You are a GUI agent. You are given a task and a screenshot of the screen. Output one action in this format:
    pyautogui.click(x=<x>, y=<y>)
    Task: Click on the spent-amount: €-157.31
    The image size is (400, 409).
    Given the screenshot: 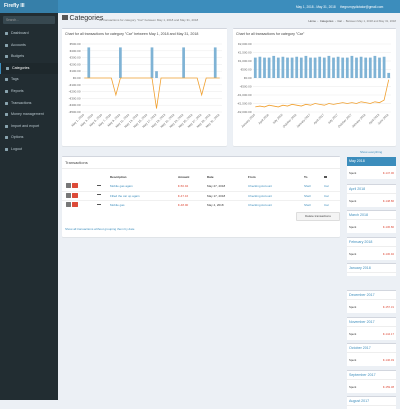 What is the action you would take?
    pyautogui.click(x=388, y=307)
    